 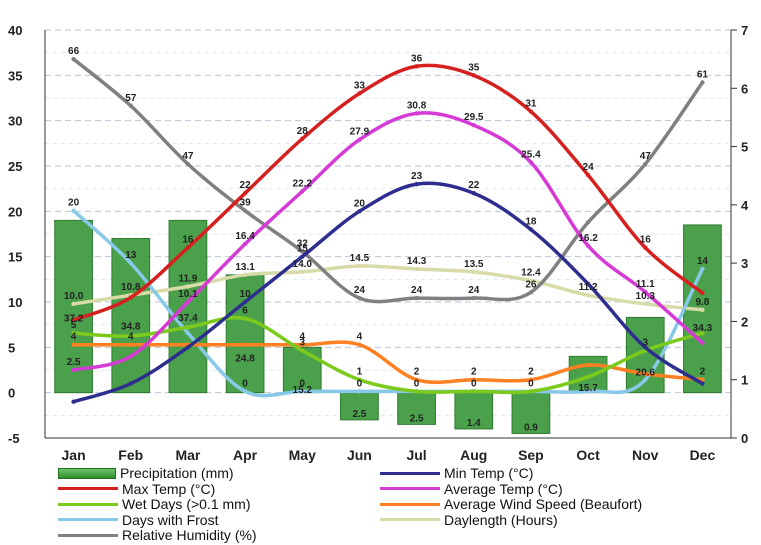 What do you see at coordinates (170, 519) in the screenshot?
I see `legend-label: Days with Frost` at bounding box center [170, 519].